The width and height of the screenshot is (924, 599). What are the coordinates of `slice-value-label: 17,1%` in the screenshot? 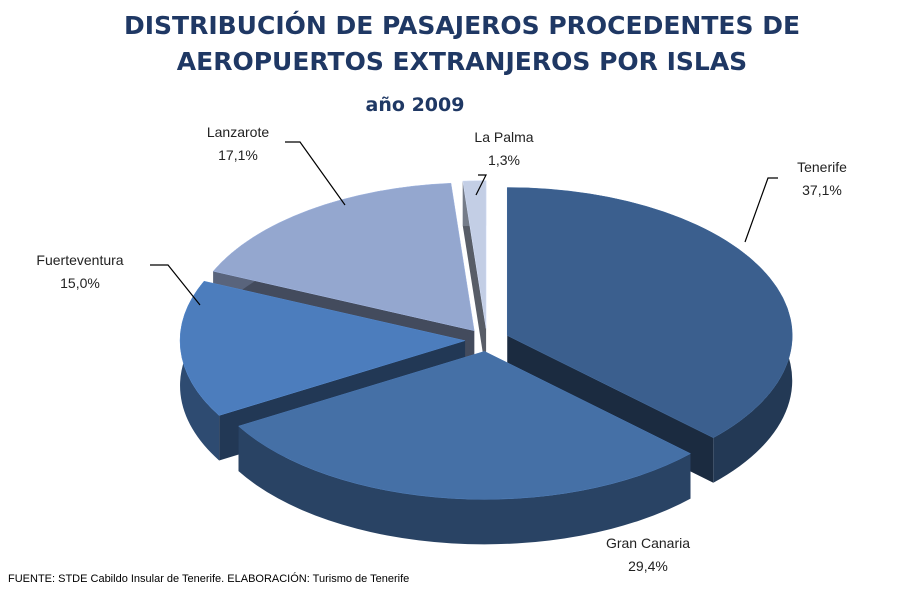 It's located at (238, 155).